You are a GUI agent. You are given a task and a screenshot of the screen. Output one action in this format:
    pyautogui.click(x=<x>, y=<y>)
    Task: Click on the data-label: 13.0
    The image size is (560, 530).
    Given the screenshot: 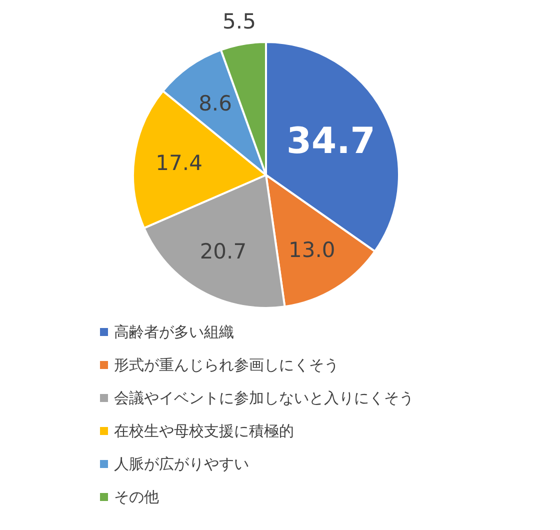 What is the action you would take?
    pyautogui.click(x=312, y=250)
    